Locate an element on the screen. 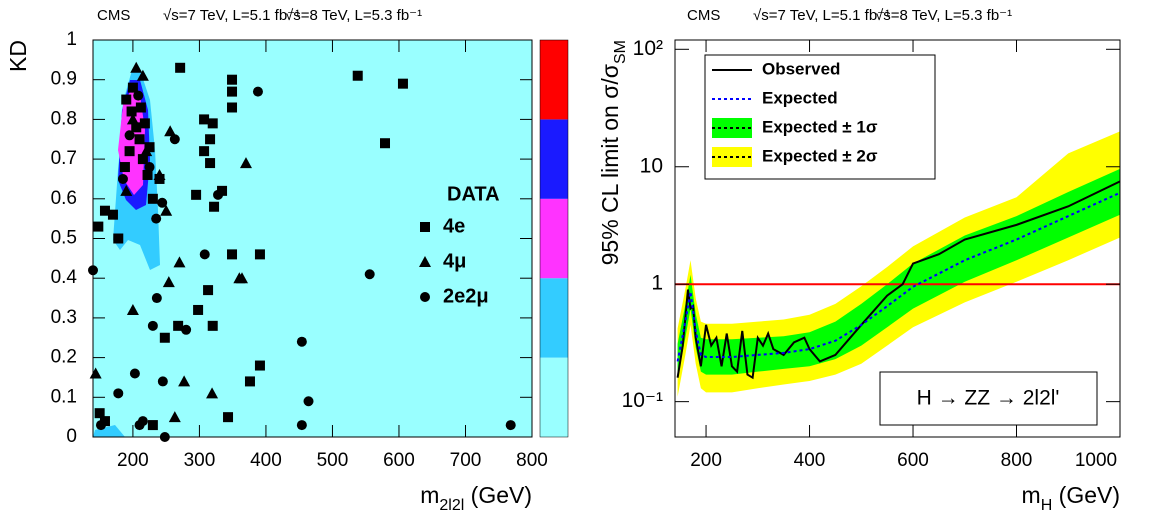 This screenshot has height=521, width=1158. legend-label: 4μ is located at coordinates (454, 261).